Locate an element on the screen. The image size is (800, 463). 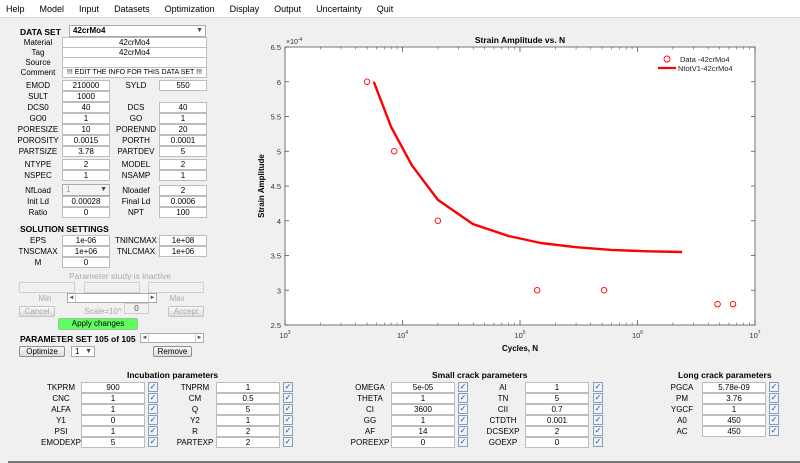
ai-field: 1 is located at coordinates (557, 387).